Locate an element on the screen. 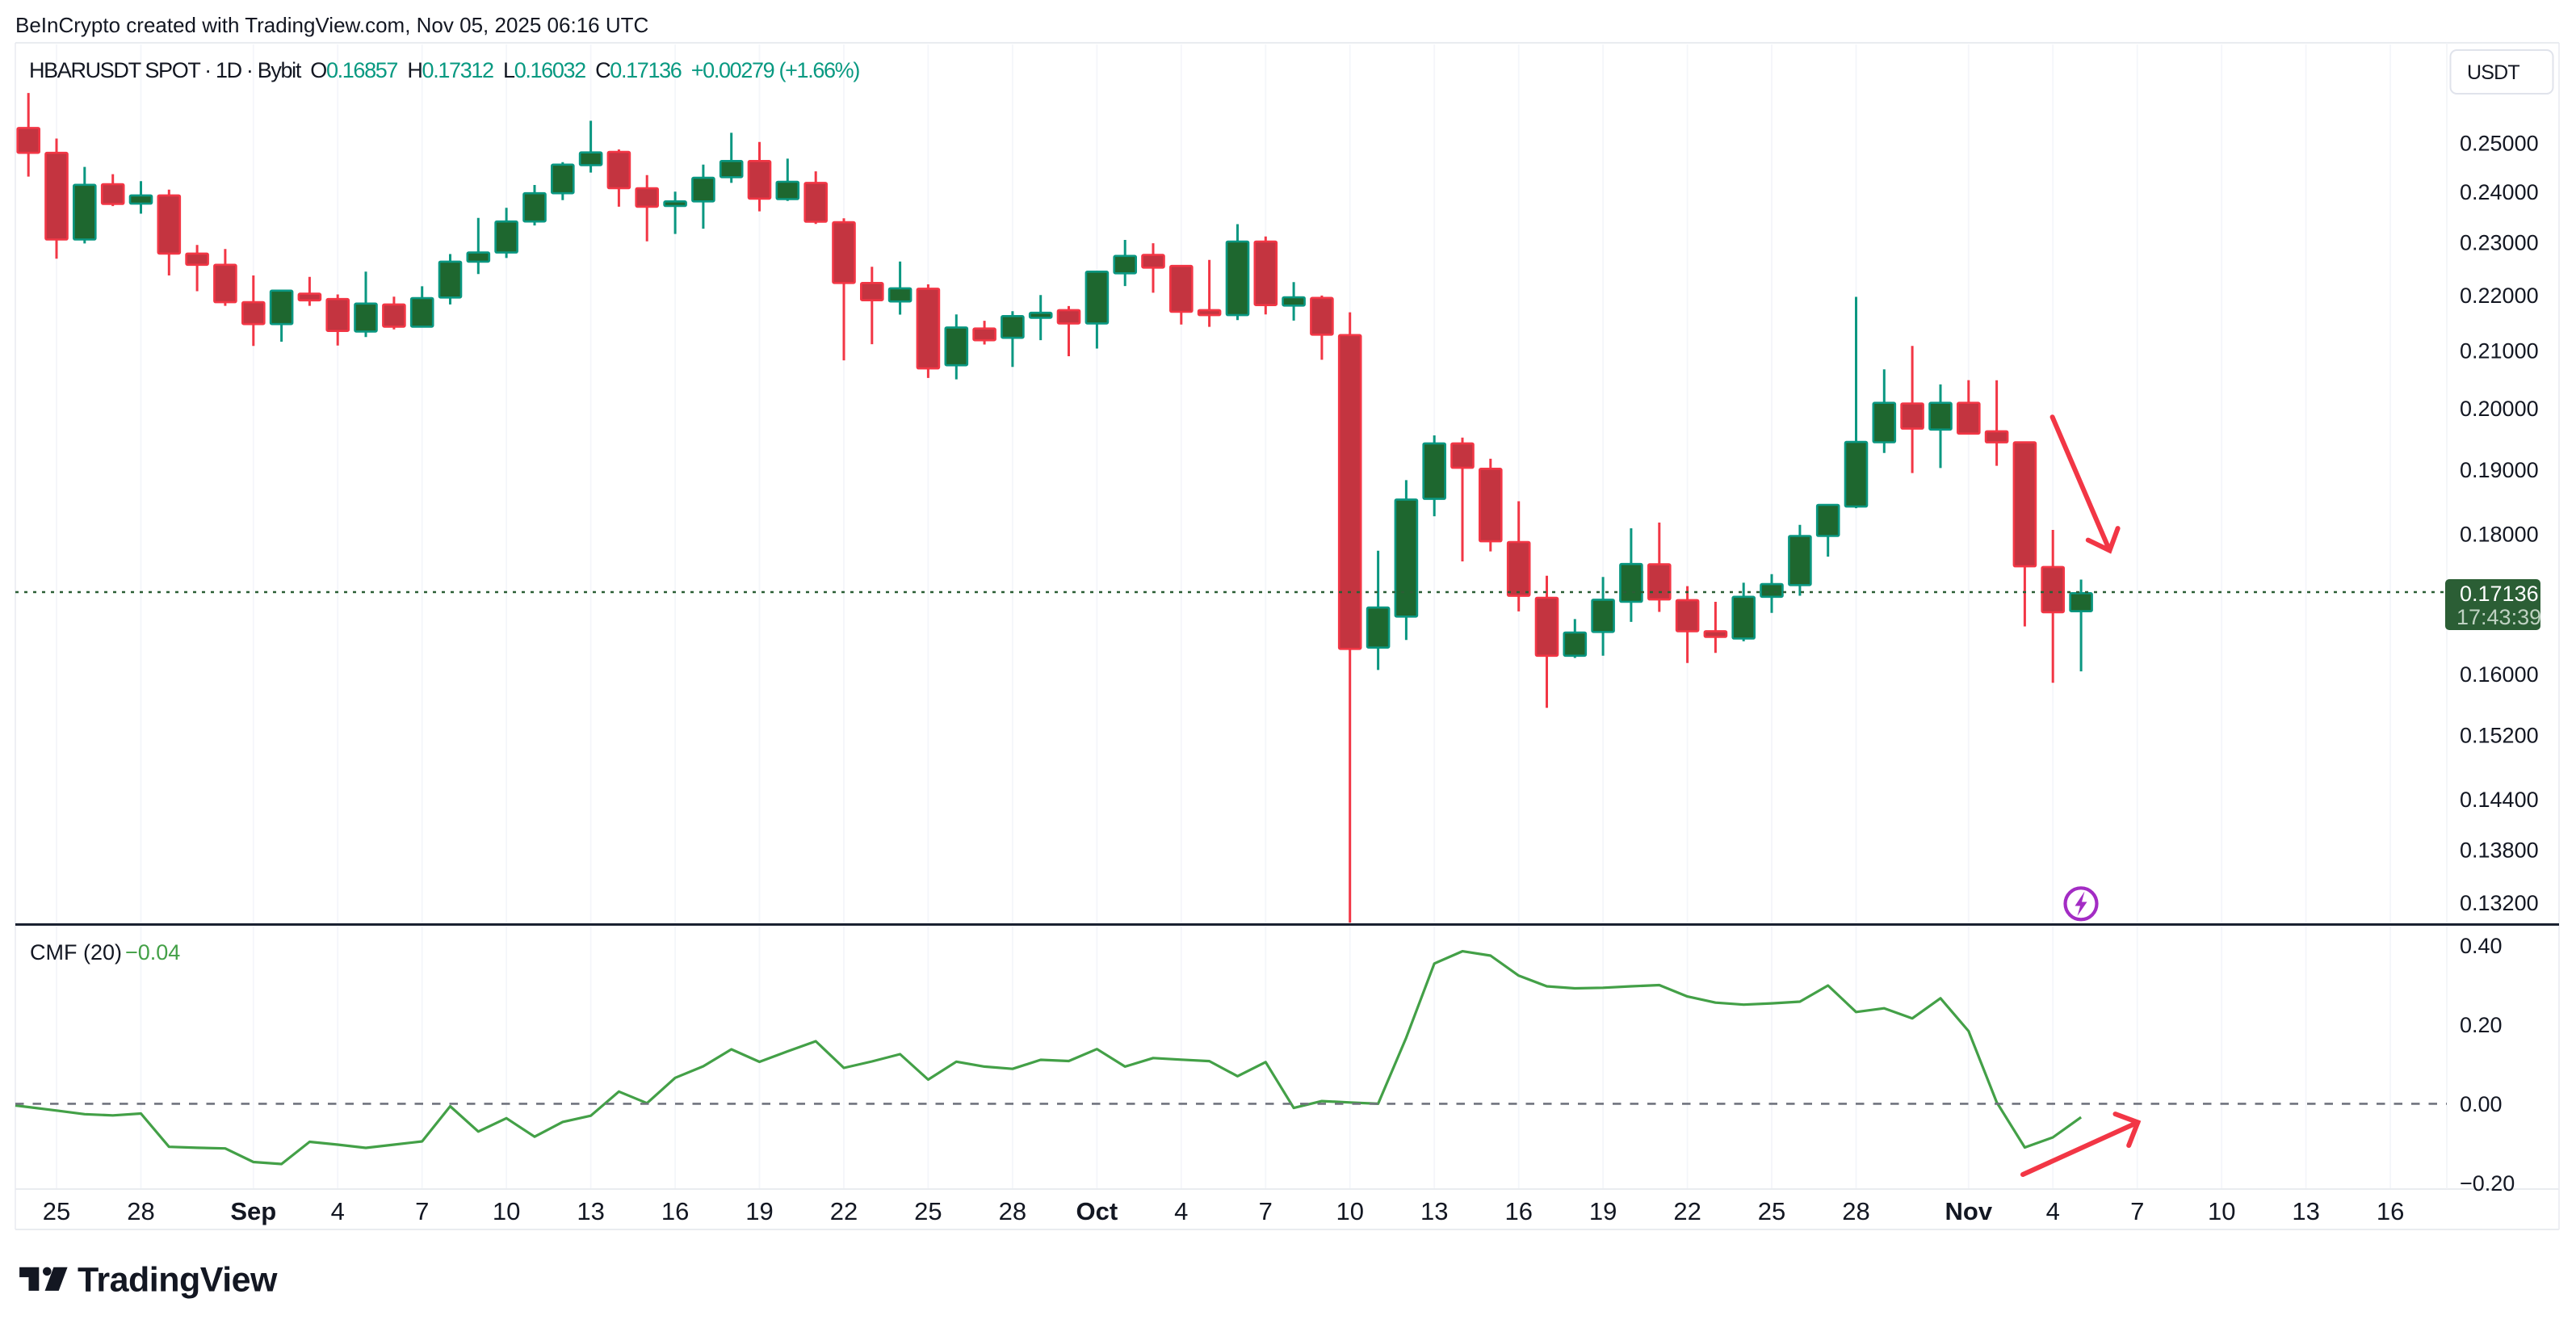  svg-text: 0.00 is located at coordinates (2481, 1104).